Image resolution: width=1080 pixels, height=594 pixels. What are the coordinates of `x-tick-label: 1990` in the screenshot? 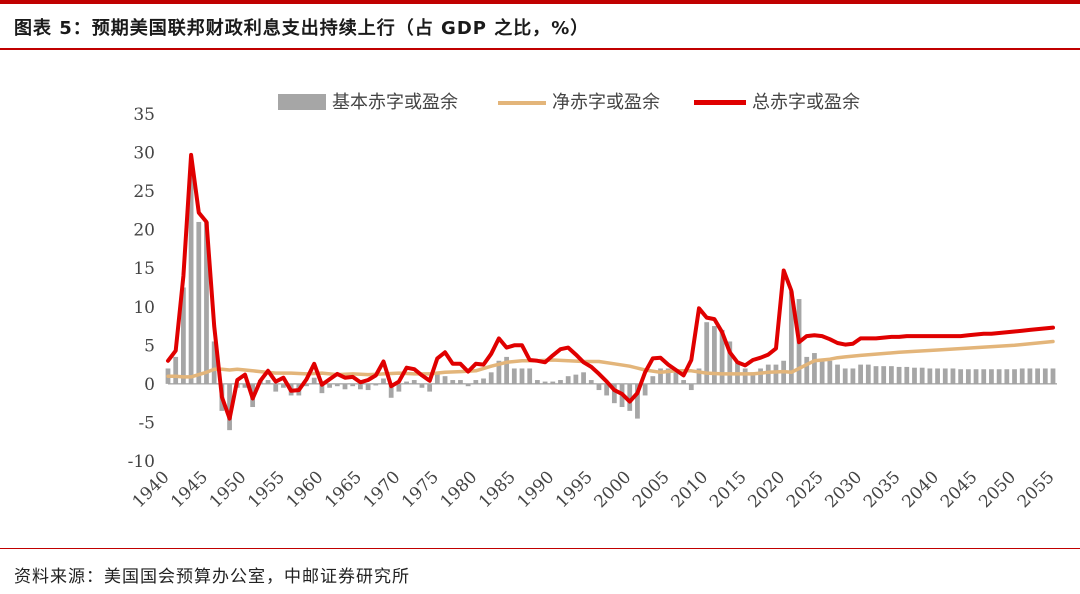 It's located at (536, 489).